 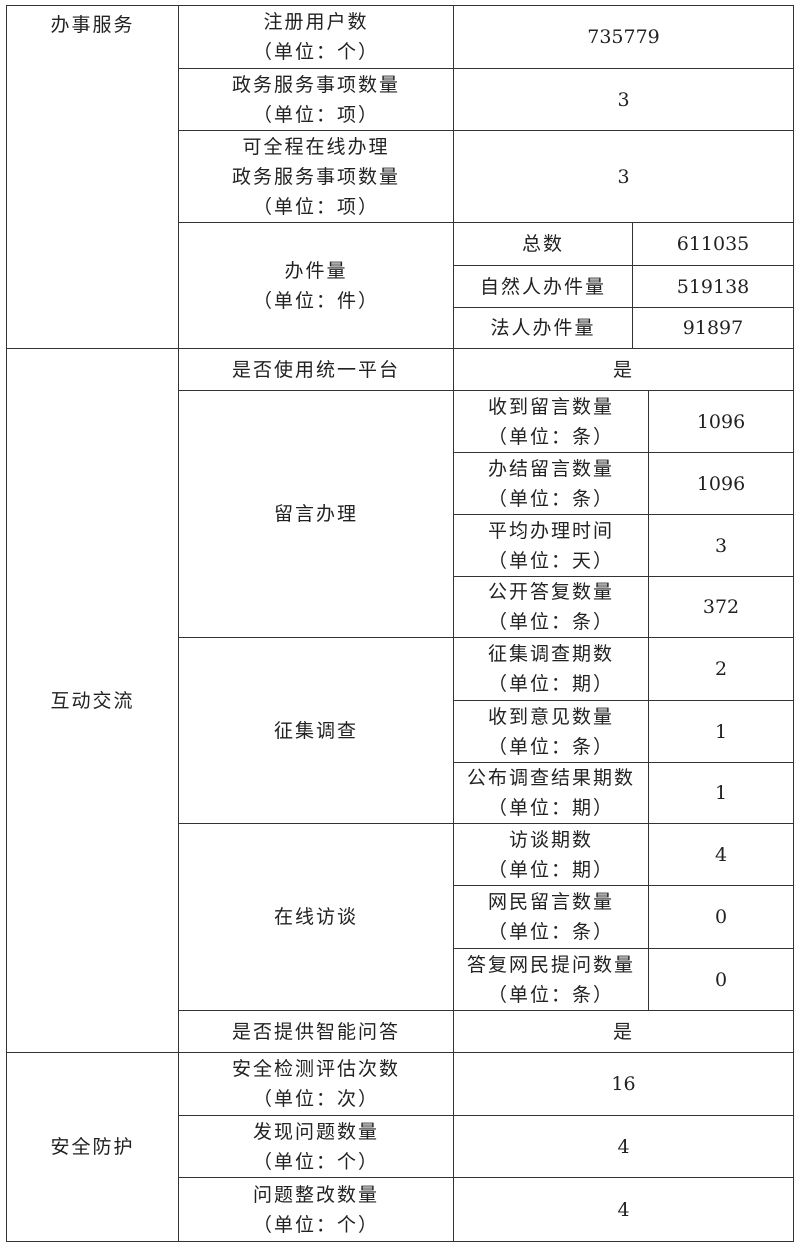 What do you see at coordinates (713, 244) in the screenshot?
I see `sub-row-value: 611035` at bounding box center [713, 244].